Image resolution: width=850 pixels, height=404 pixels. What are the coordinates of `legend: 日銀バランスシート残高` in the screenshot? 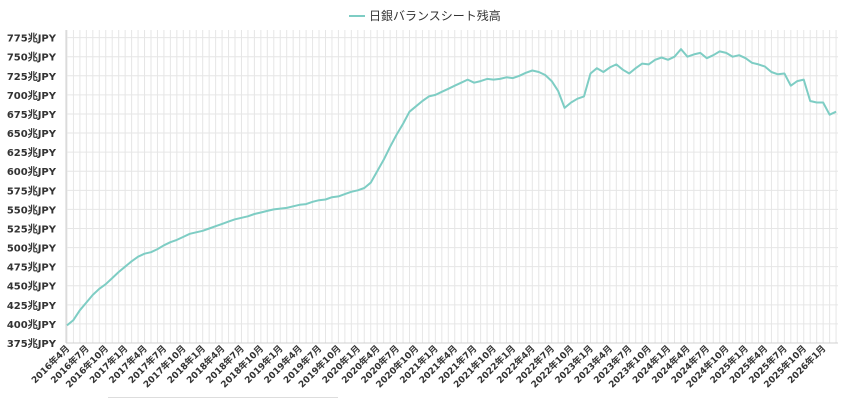 It's located at (425, 15).